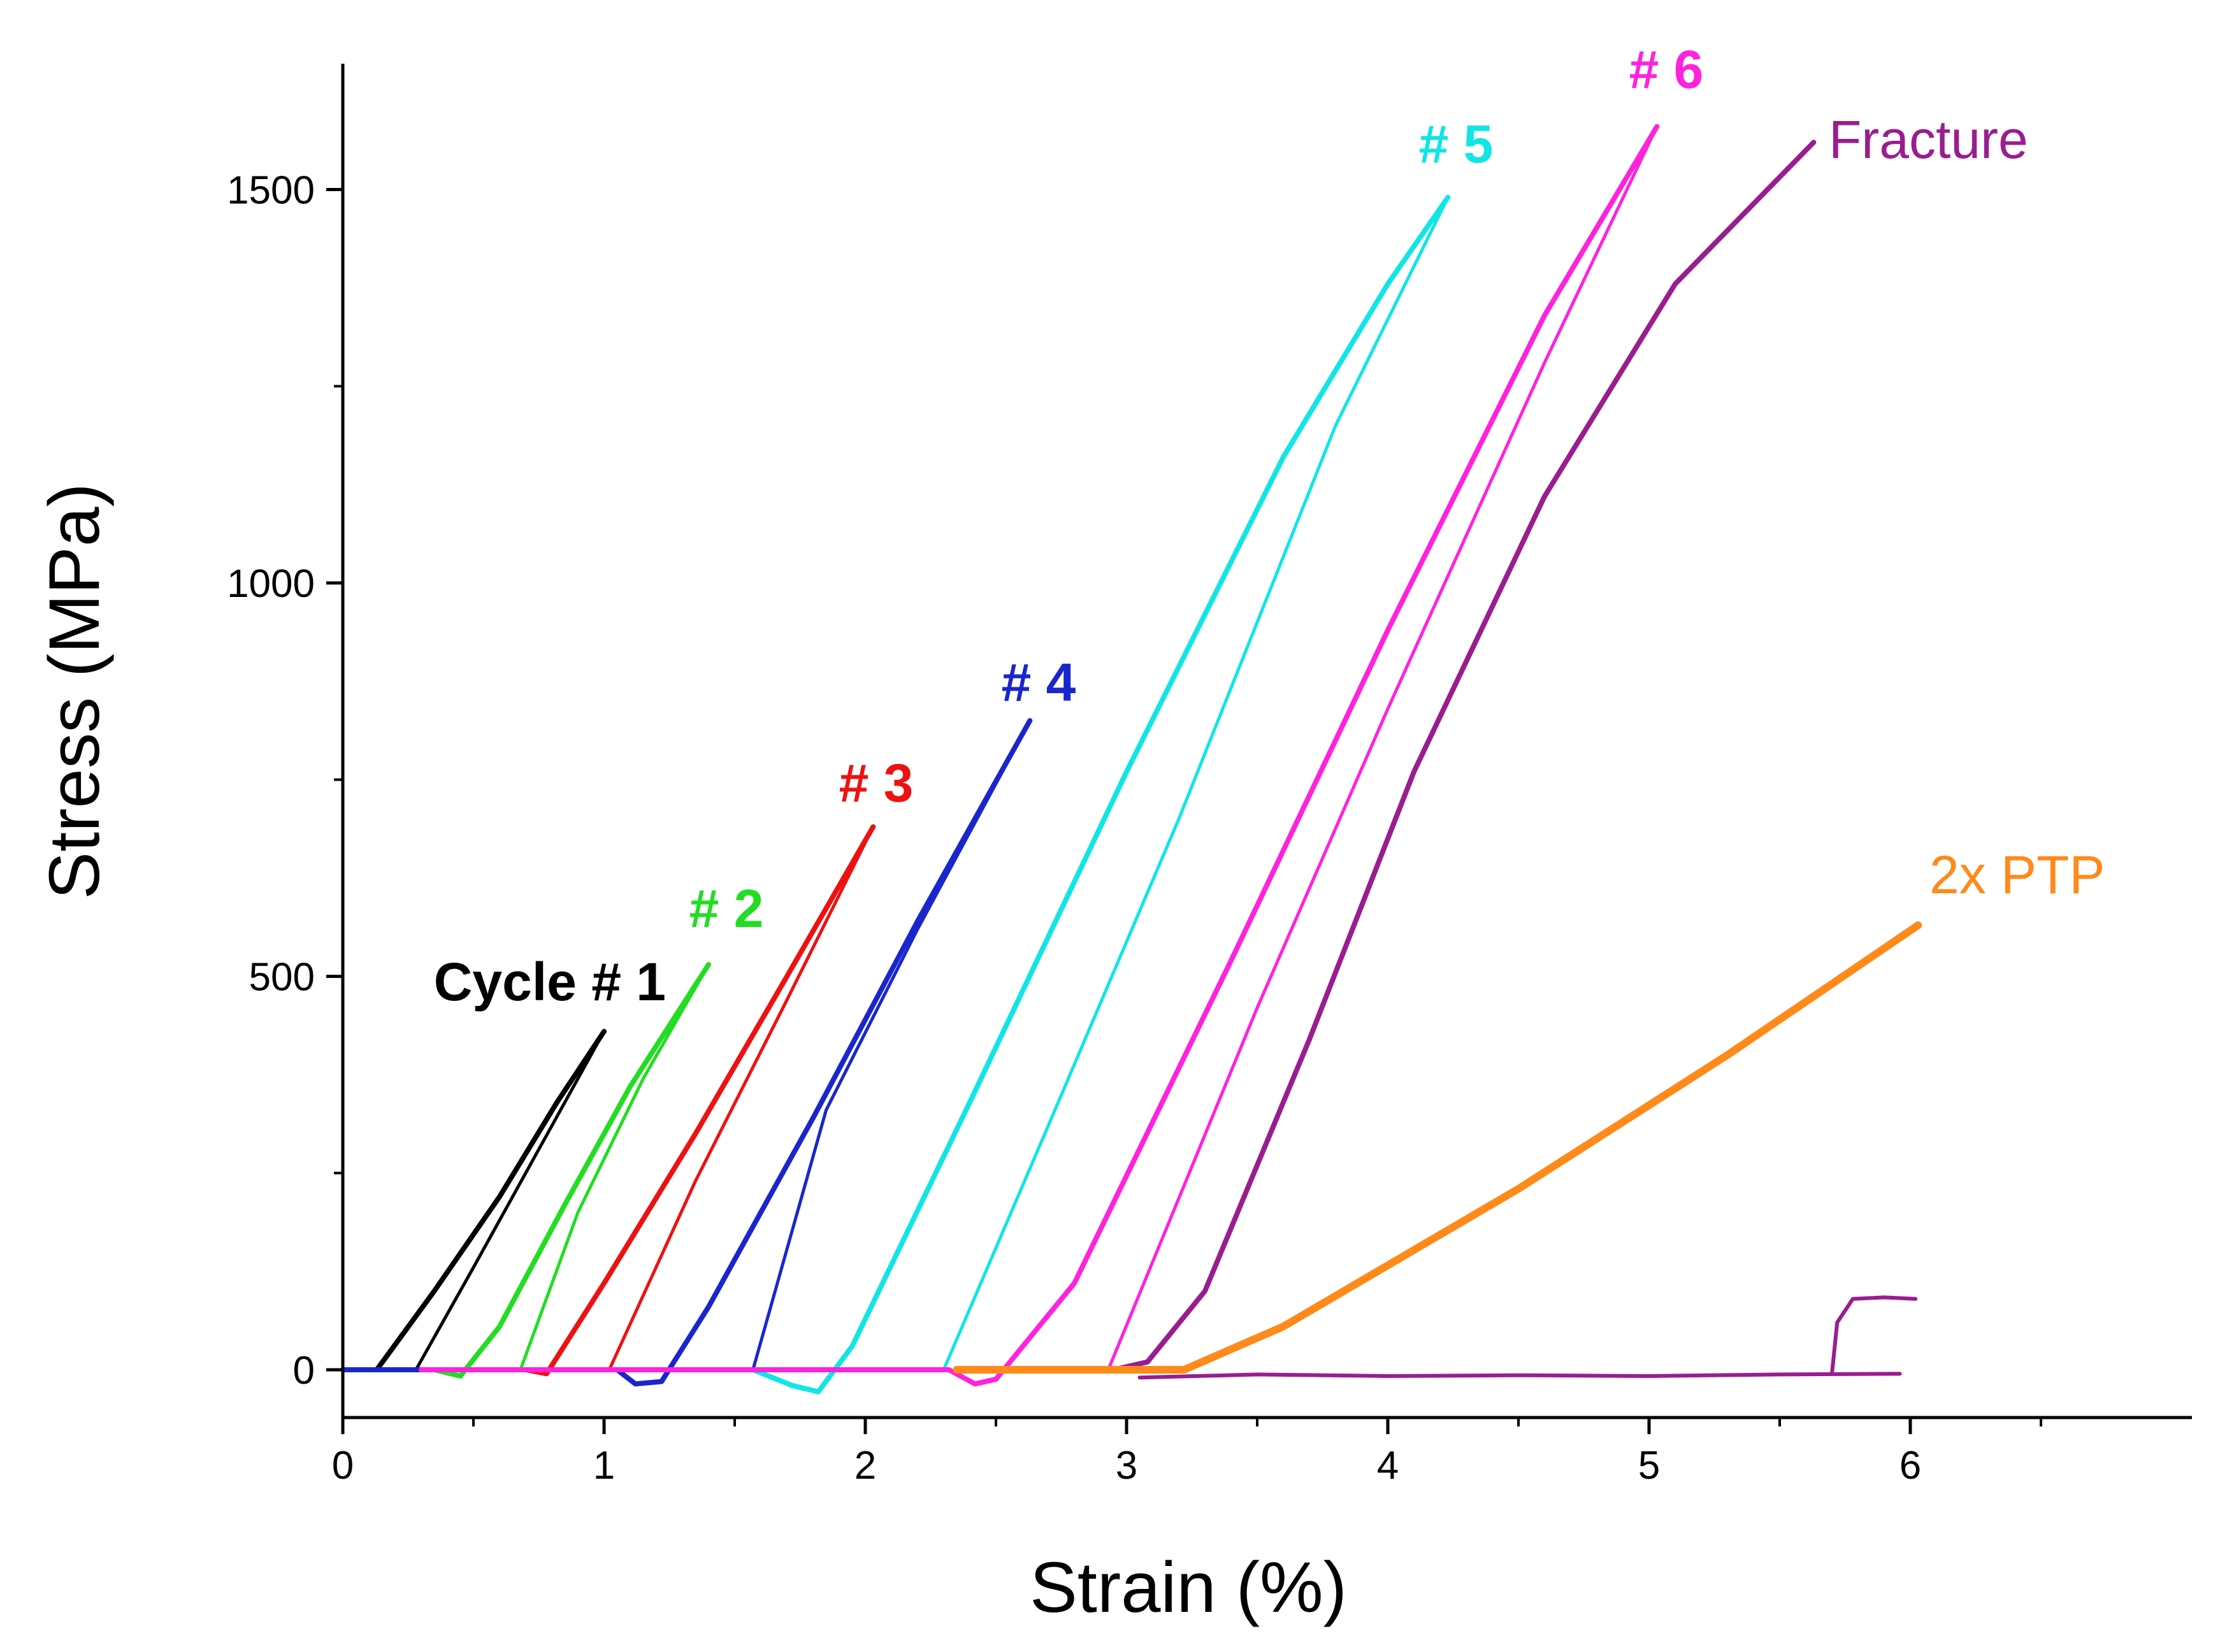  What do you see at coordinates (604, 1466) in the screenshot?
I see `x-tick-label: 1` at bounding box center [604, 1466].